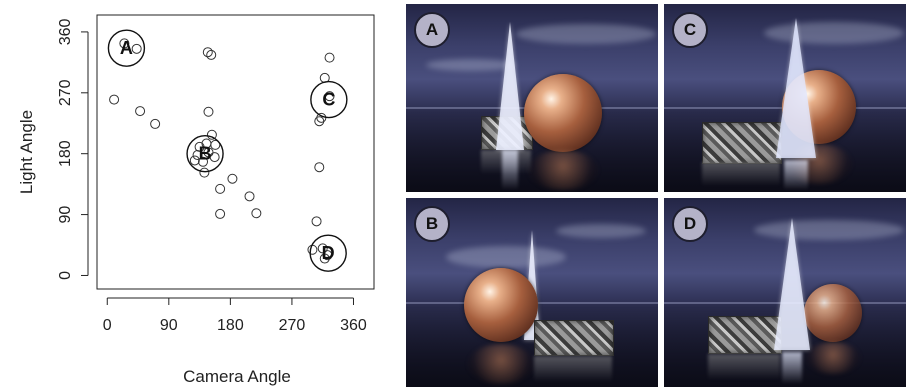 The height and width of the screenshot is (389, 910). I want to click on x-tick-label: 270, so click(292, 325).